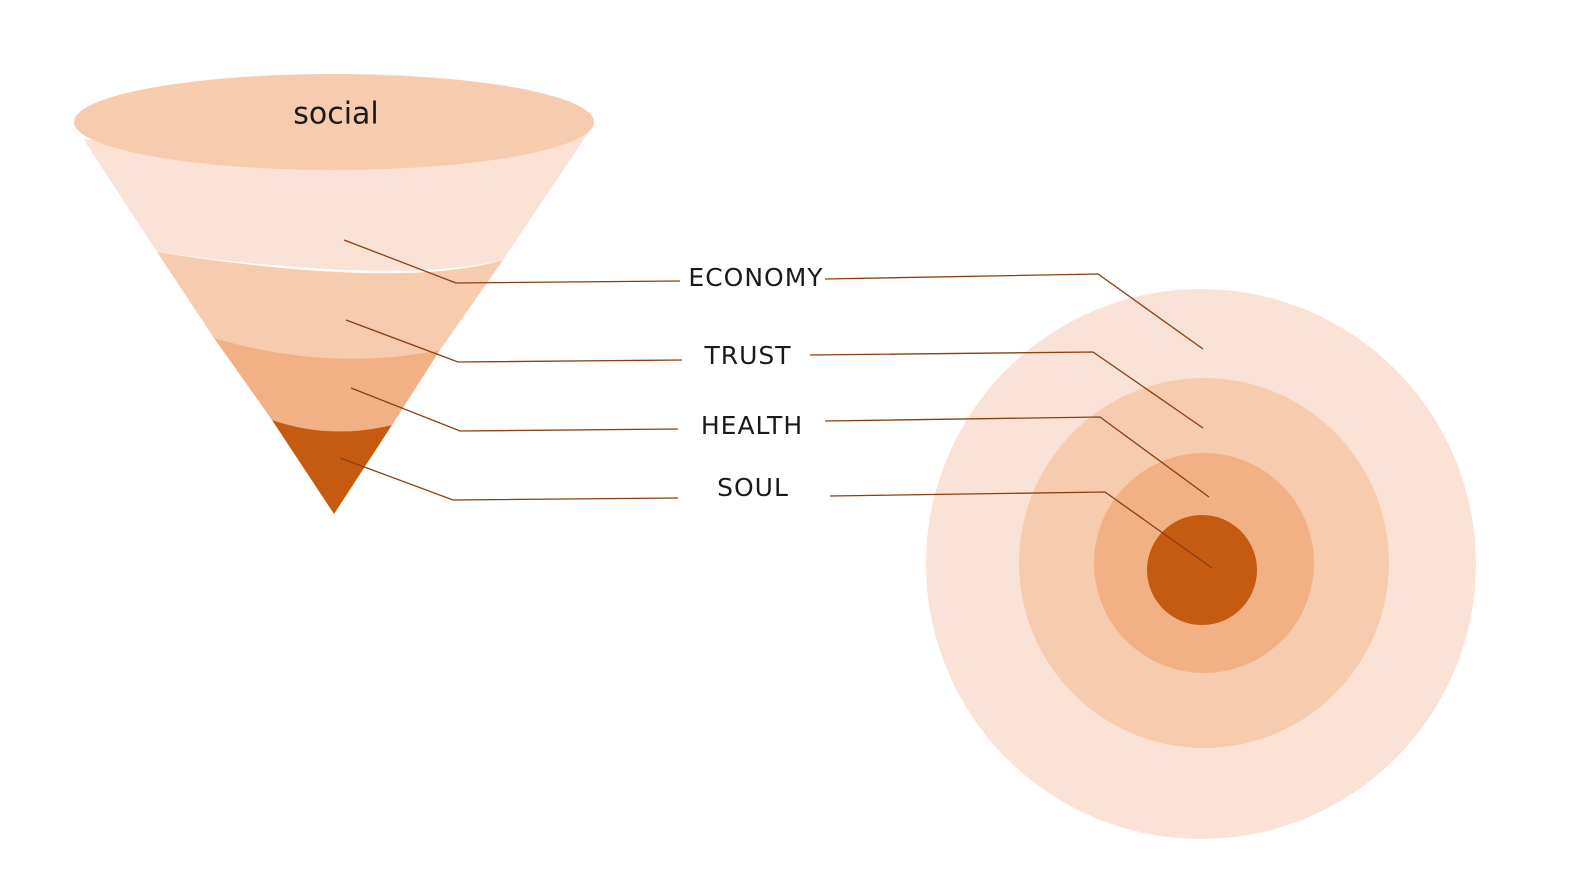 This screenshot has height=881, width=1576. Describe the element at coordinates (1202, 570) in the screenshot. I see `ring` at that location.